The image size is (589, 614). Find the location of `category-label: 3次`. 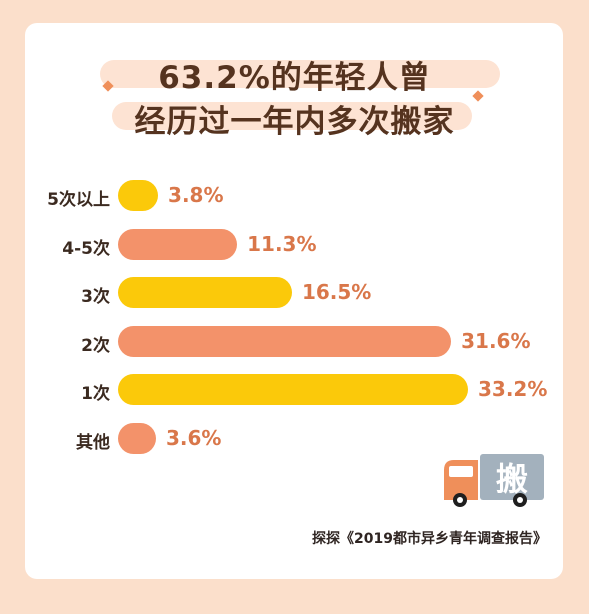

category-label: 3次 is located at coordinates (95, 297).